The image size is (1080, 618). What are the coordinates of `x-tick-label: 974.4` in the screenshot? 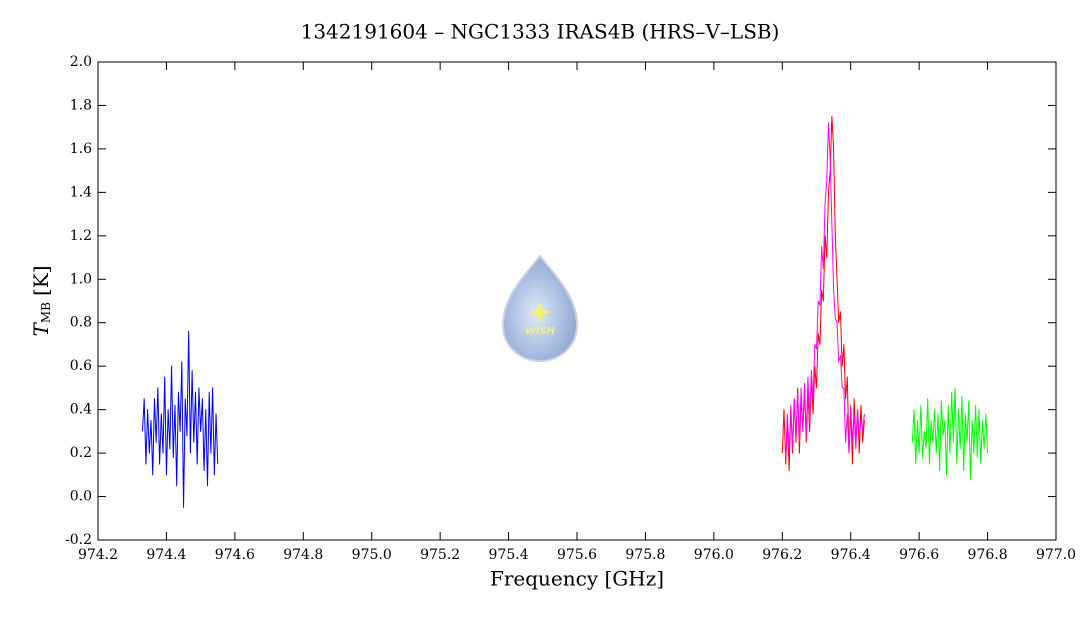 It's located at (166, 555).